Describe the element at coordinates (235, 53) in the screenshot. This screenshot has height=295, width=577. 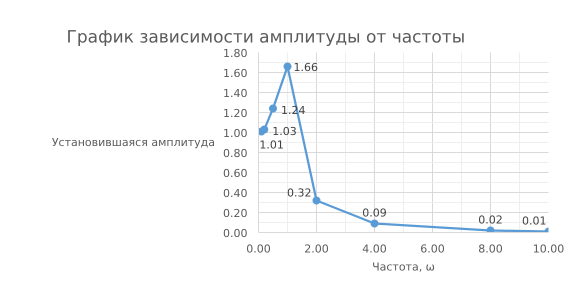
I see `y-tick-label: 1.80` at that location.